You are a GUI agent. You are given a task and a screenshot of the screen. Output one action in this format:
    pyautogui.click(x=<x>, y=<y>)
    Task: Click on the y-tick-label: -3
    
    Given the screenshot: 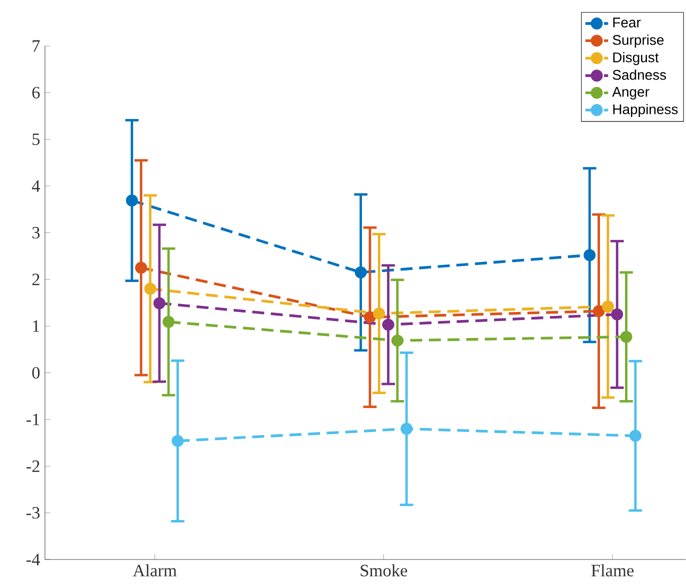 What is the action you would take?
    pyautogui.click(x=33, y=513)
    